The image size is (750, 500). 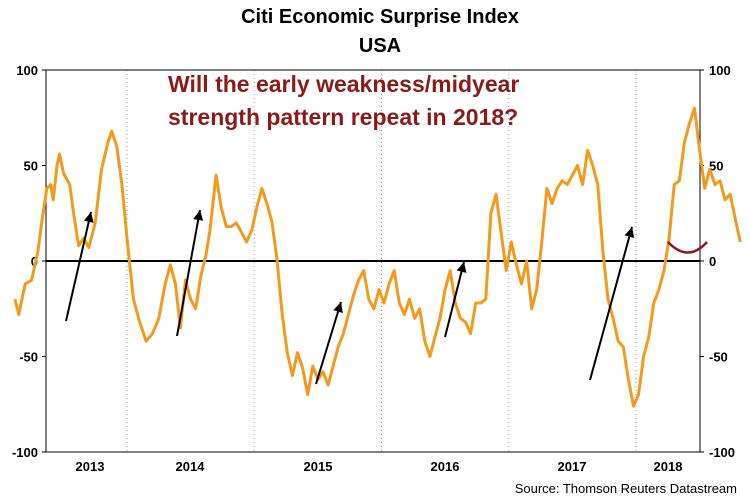 What do you see at coordinates (626, 488) in the screenshot?
I see `source-note: Source: Thomson Reuters Datastream` at bounding box center [626, 488].